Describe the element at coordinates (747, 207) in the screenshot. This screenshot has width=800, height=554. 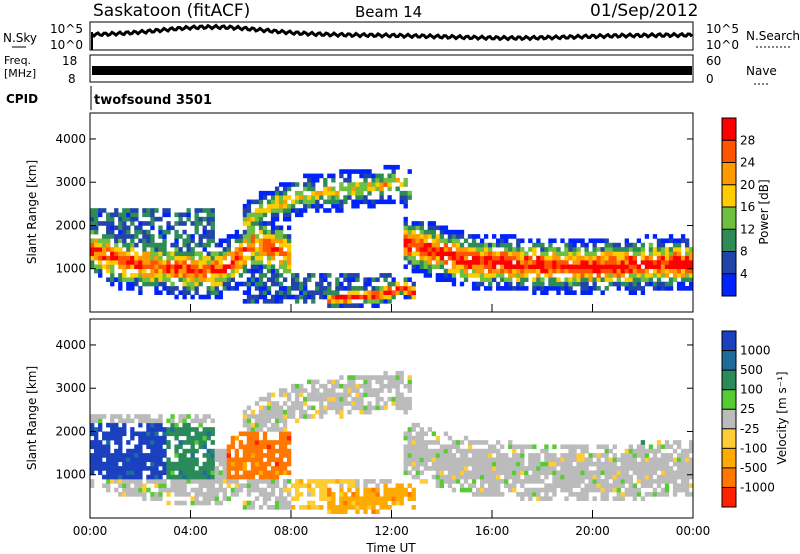
I see `power-colorbar-label-3: 16` at that location.